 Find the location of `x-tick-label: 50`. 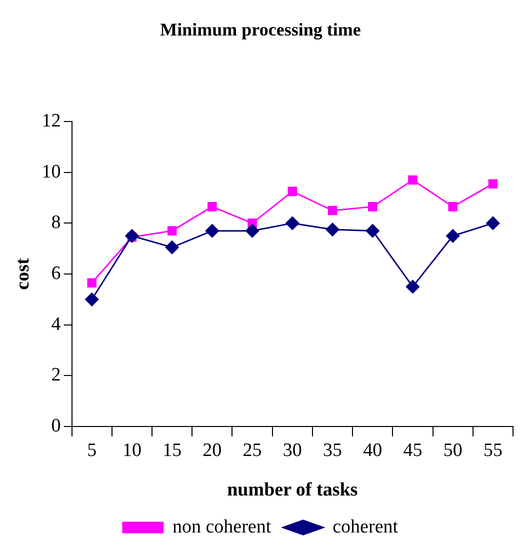

x-tick-label: 50 is located at coordinates (452, 450).